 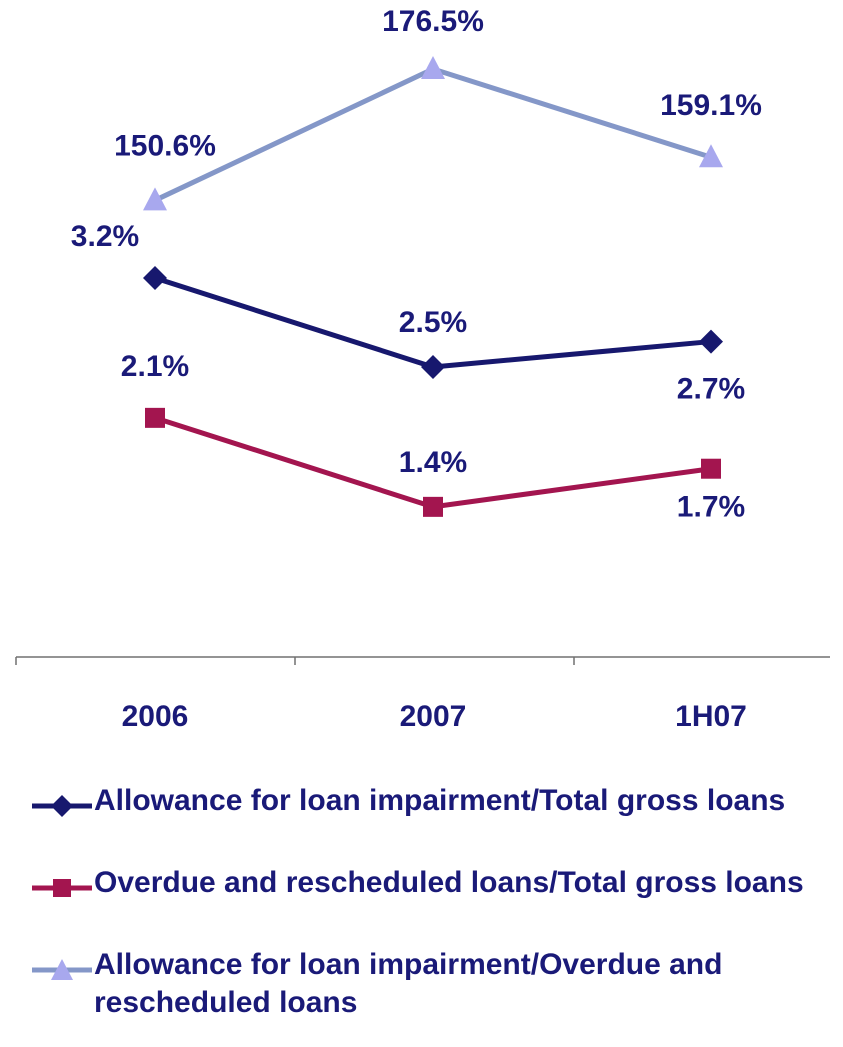 What do you see at coordinates (155, 366) in the screenshot?
I see `series-1-data-label-2006: 2.1%` at bounding box center [155, 366].